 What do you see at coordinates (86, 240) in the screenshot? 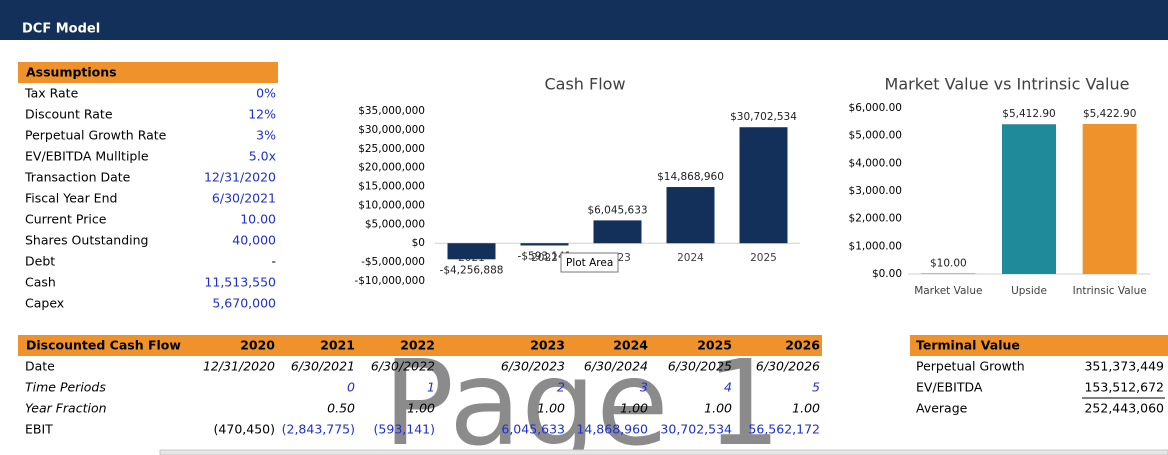
I see `label: Shares Outstanding` at bounding box center [86, 240].